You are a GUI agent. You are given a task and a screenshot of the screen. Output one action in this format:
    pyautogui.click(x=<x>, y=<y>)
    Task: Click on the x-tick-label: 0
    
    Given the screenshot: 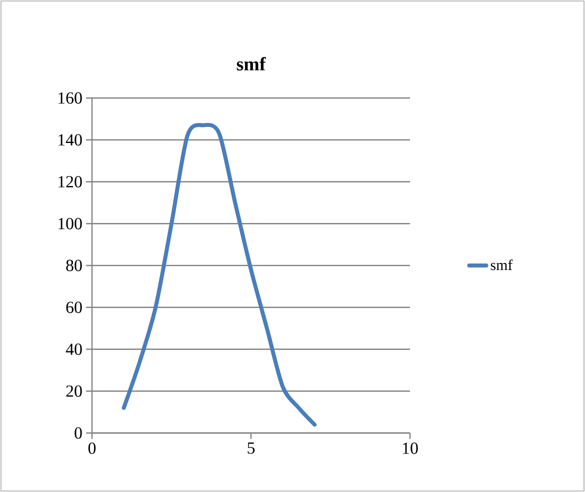 What is the action you would take?
    pyautogui.click(x=92, y=448)
    